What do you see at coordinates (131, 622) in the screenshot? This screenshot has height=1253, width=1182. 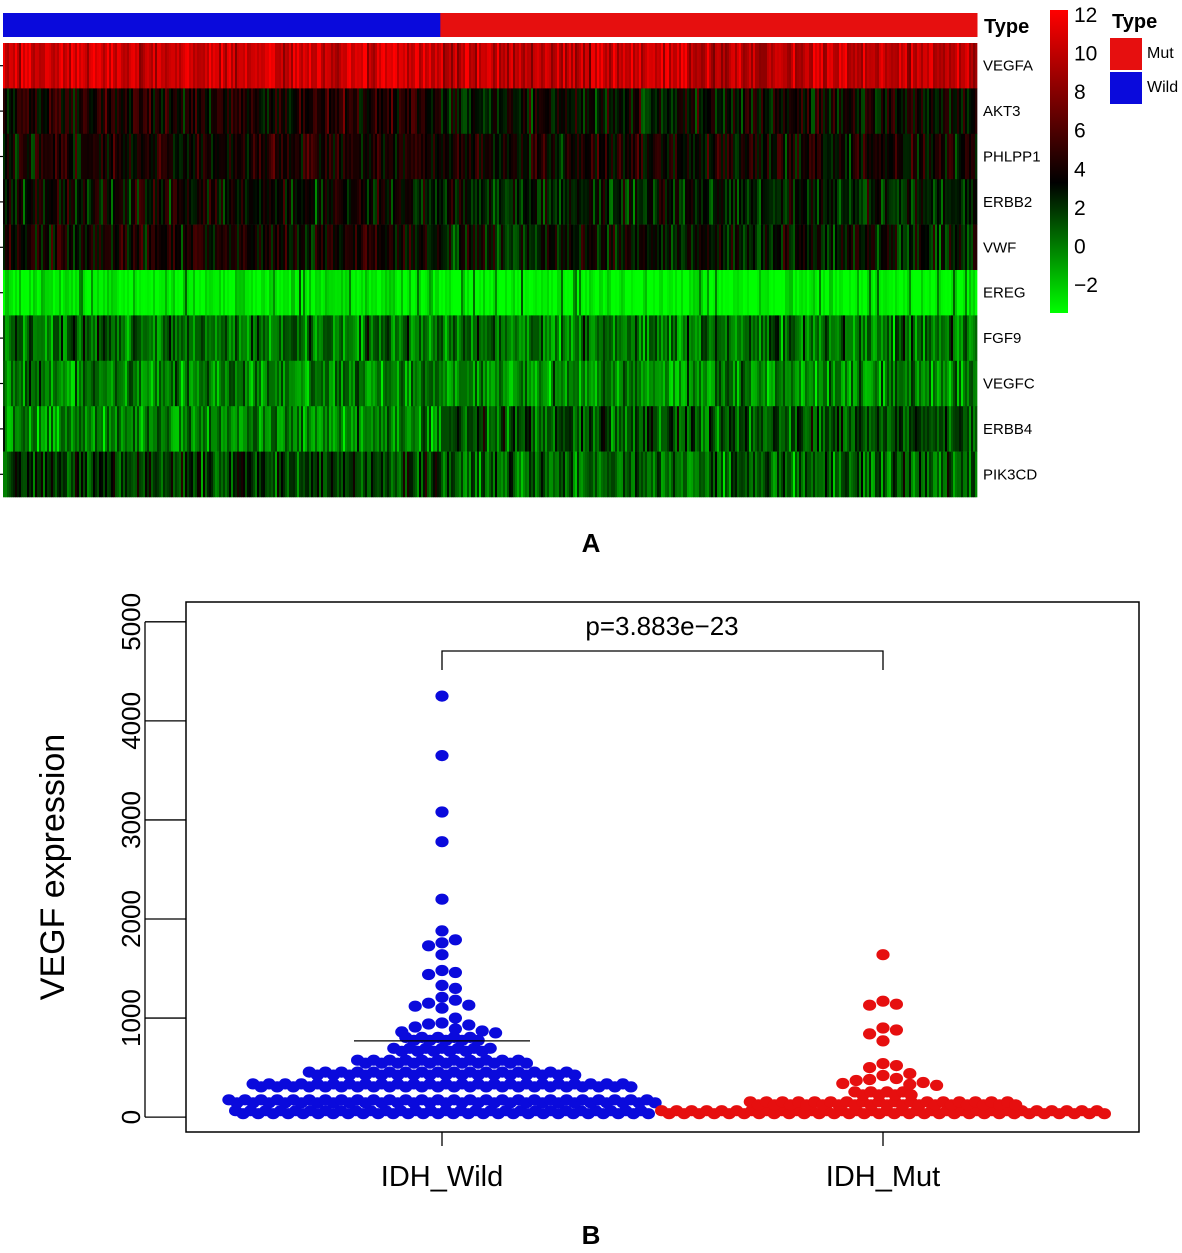 I see `y-tick-label: 5000` at bounding box center [131, 622].